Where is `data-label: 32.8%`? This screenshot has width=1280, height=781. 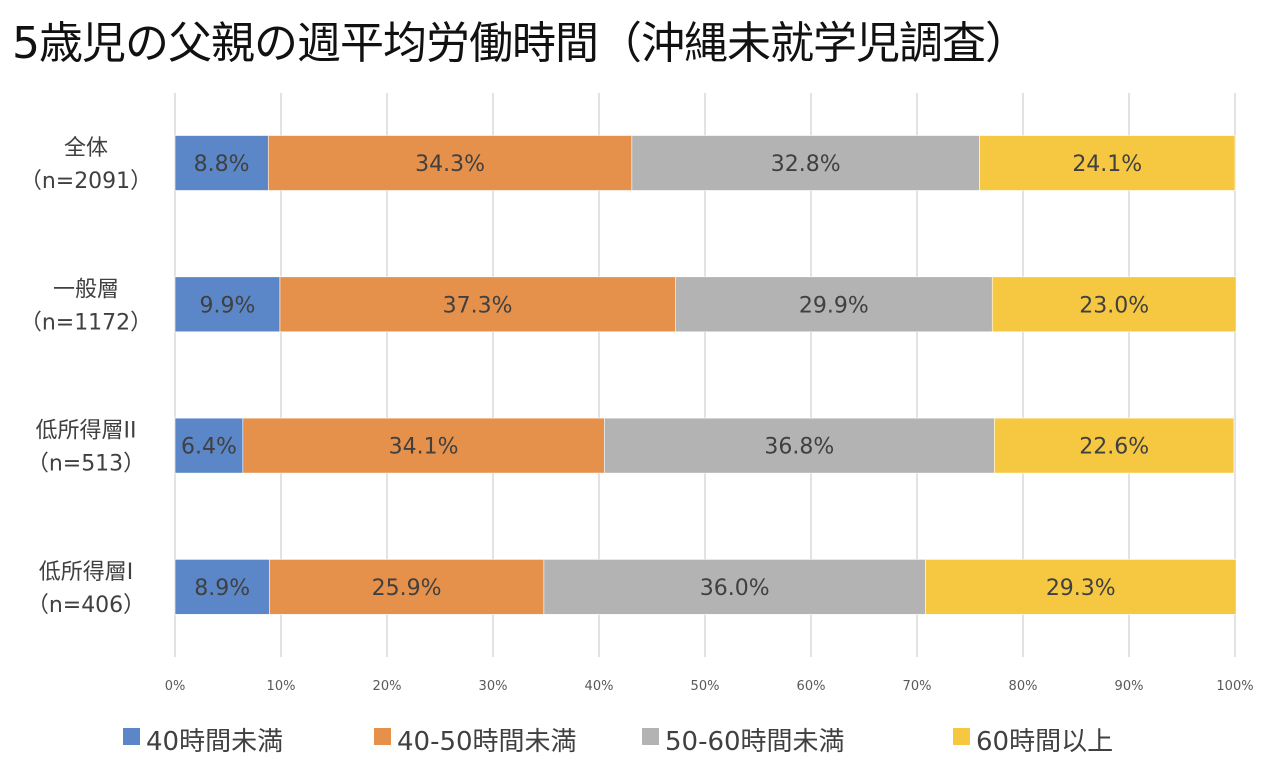
data-label: 32.8% is located at coordinates (806, 164).